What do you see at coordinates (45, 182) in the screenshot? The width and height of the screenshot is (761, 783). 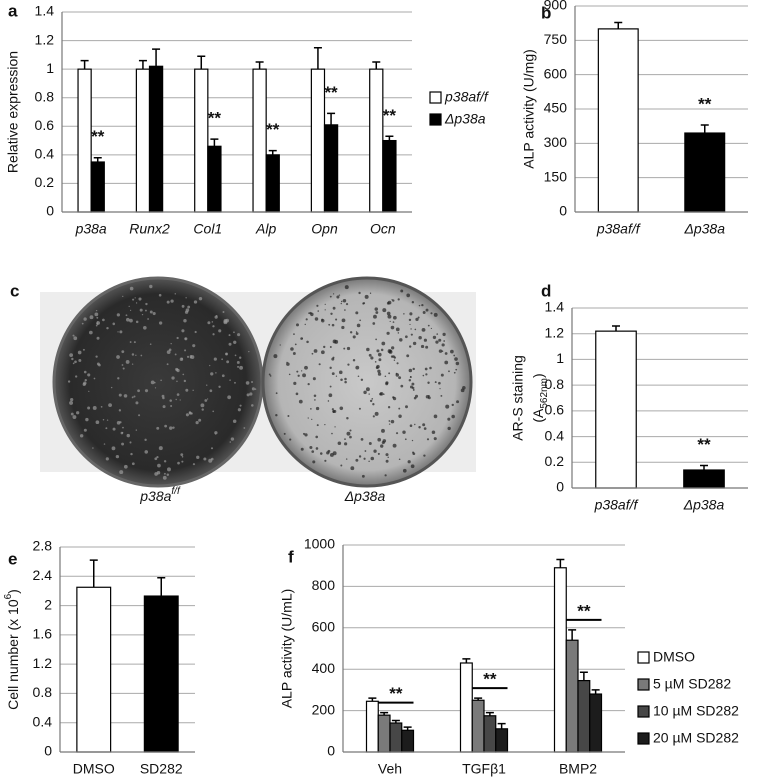 I see `y-tick-label: 0.2` at bounding box center [45, 182].